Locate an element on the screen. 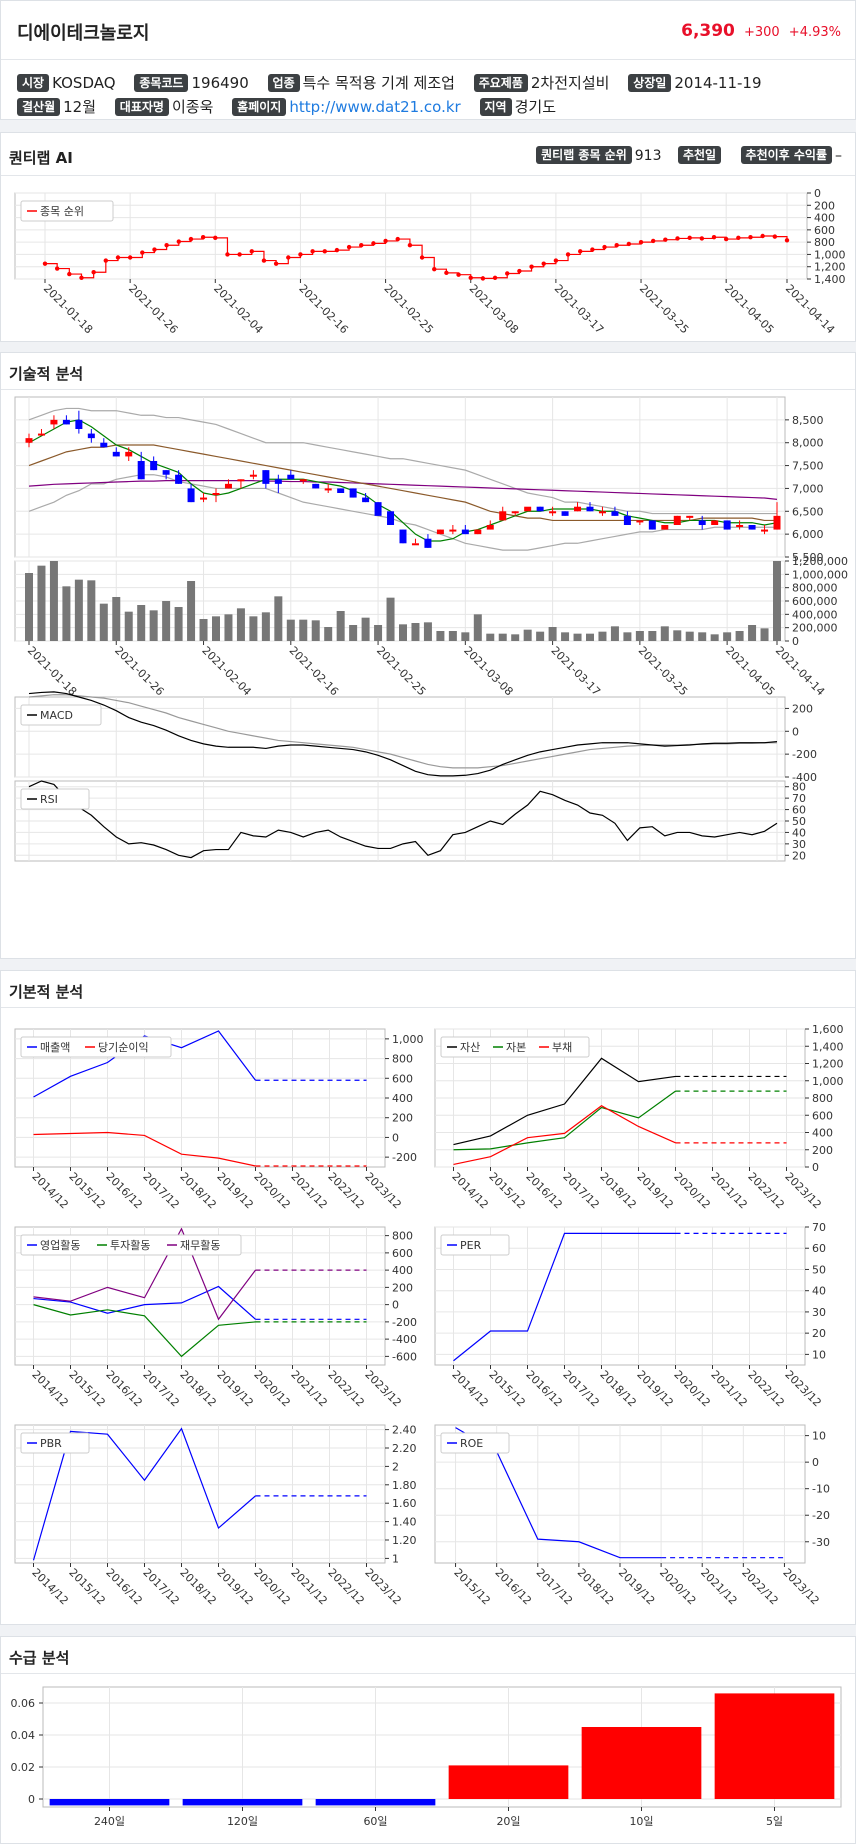 This screenshot has width=856, height=1844. y-tick-label: 1,200 is located at coordinates (828, 1064).